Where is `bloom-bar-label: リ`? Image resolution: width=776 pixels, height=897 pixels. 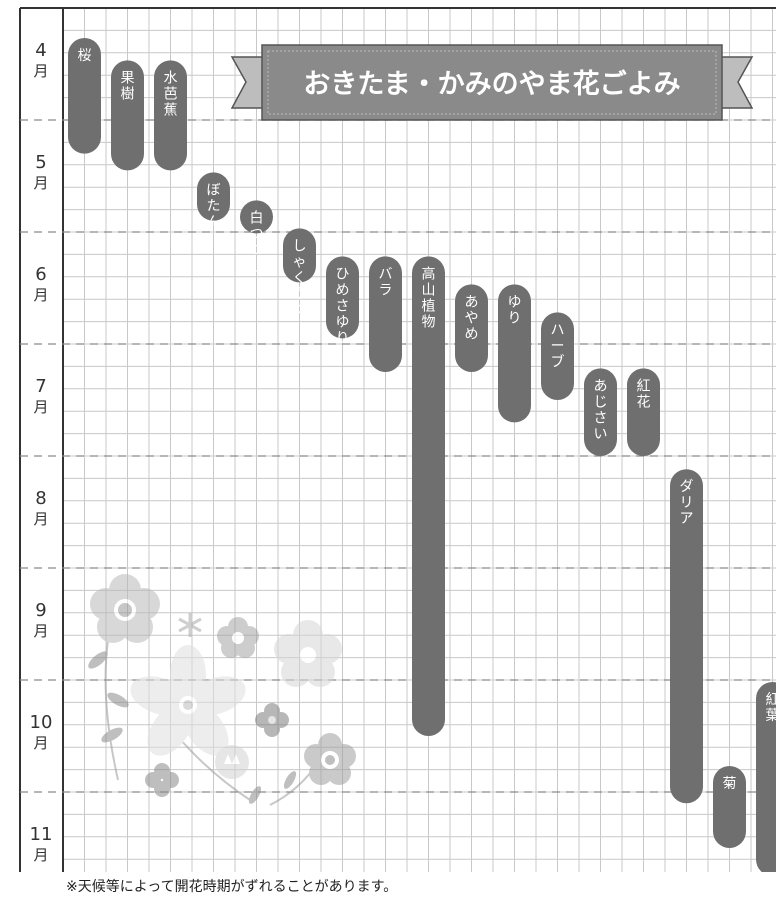 bloom-bar-label: リ is located at coordinates (687, 503).